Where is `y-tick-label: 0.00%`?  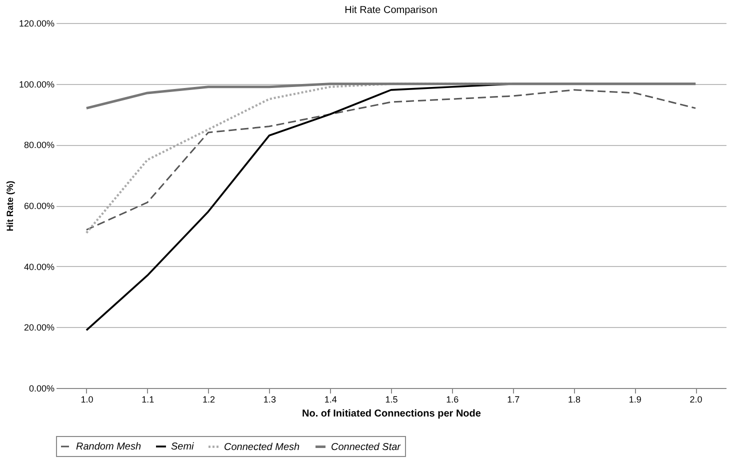 y-tick-label: 0.00% is located at coordinates (41, 389).